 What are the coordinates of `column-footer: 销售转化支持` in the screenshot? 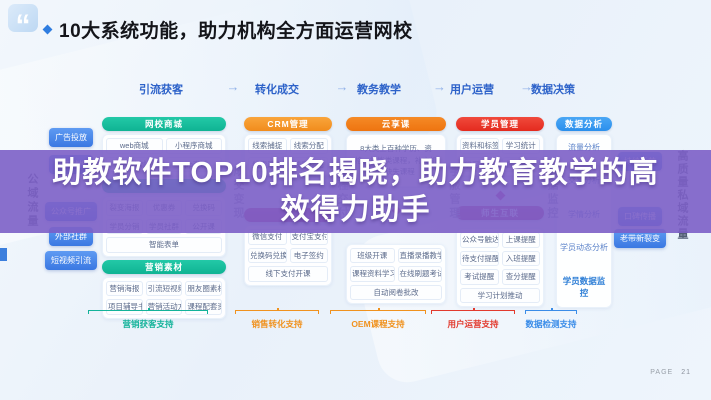 It's located at (277, 319).